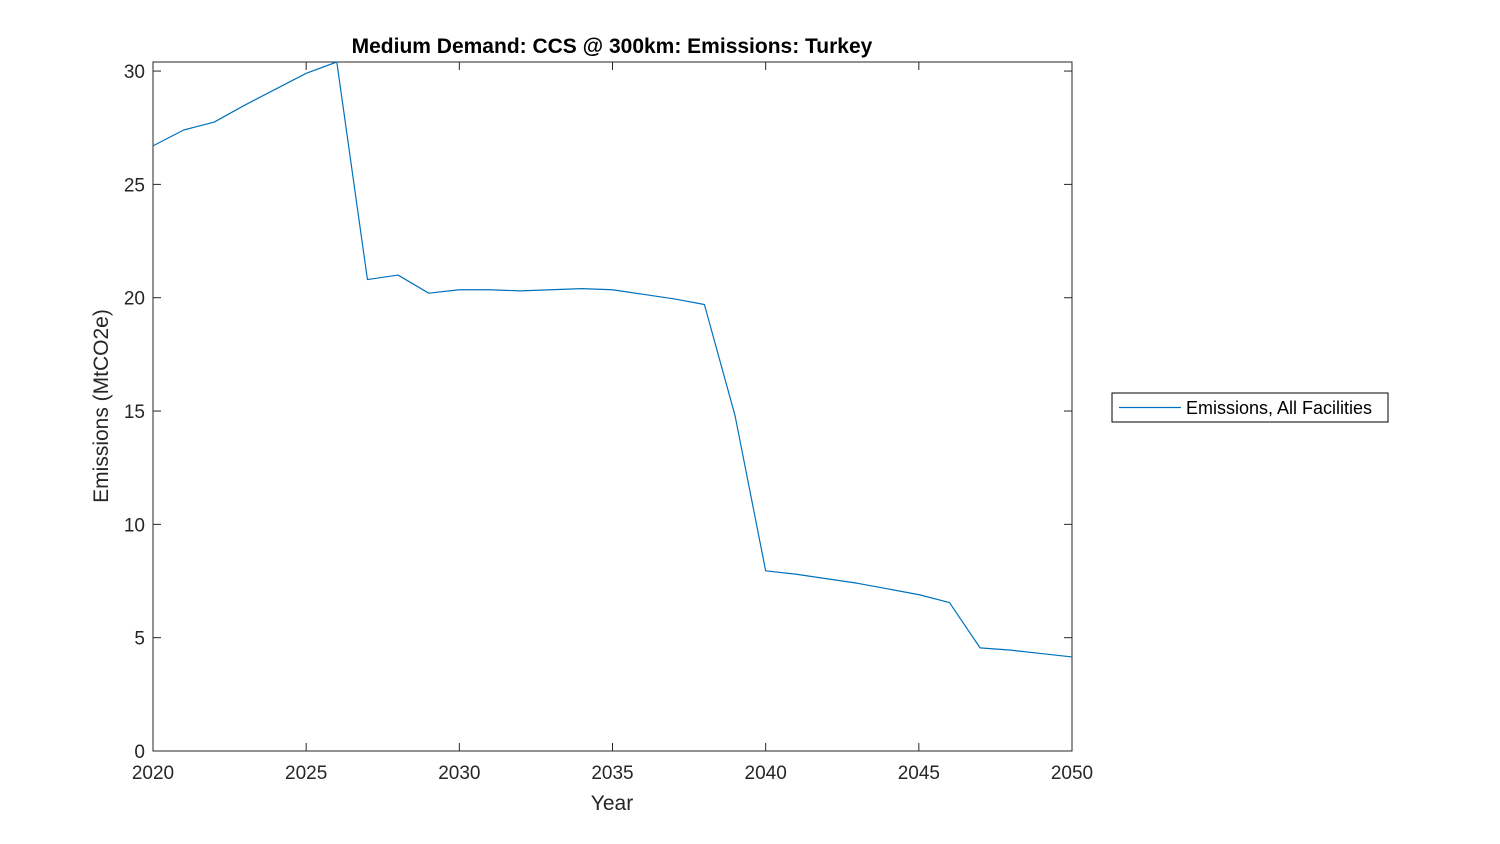 This screenshot has height=844, width=1500. What do you see at coordinates (139, 639) in the screenshot?
I see `y-tick-label: 5` at bounding box center [139, 639].